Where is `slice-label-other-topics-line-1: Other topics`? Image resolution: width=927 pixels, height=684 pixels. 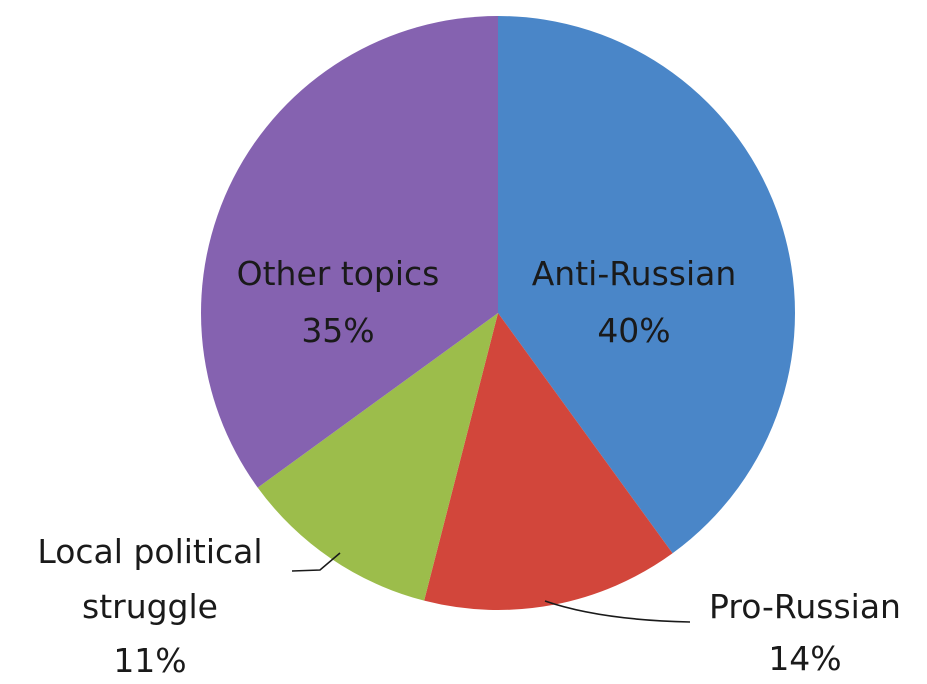 slice-label-other-topics-line-1: Other topics is located at coordinates (338, 273).